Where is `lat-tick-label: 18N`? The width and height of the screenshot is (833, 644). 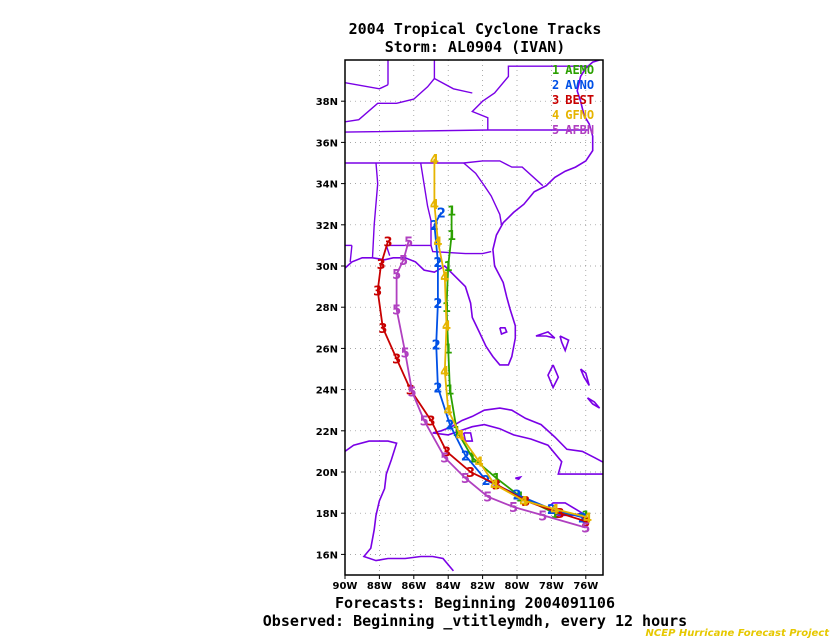
lat-tick-label: 18N is located at coordinates (327, 514).